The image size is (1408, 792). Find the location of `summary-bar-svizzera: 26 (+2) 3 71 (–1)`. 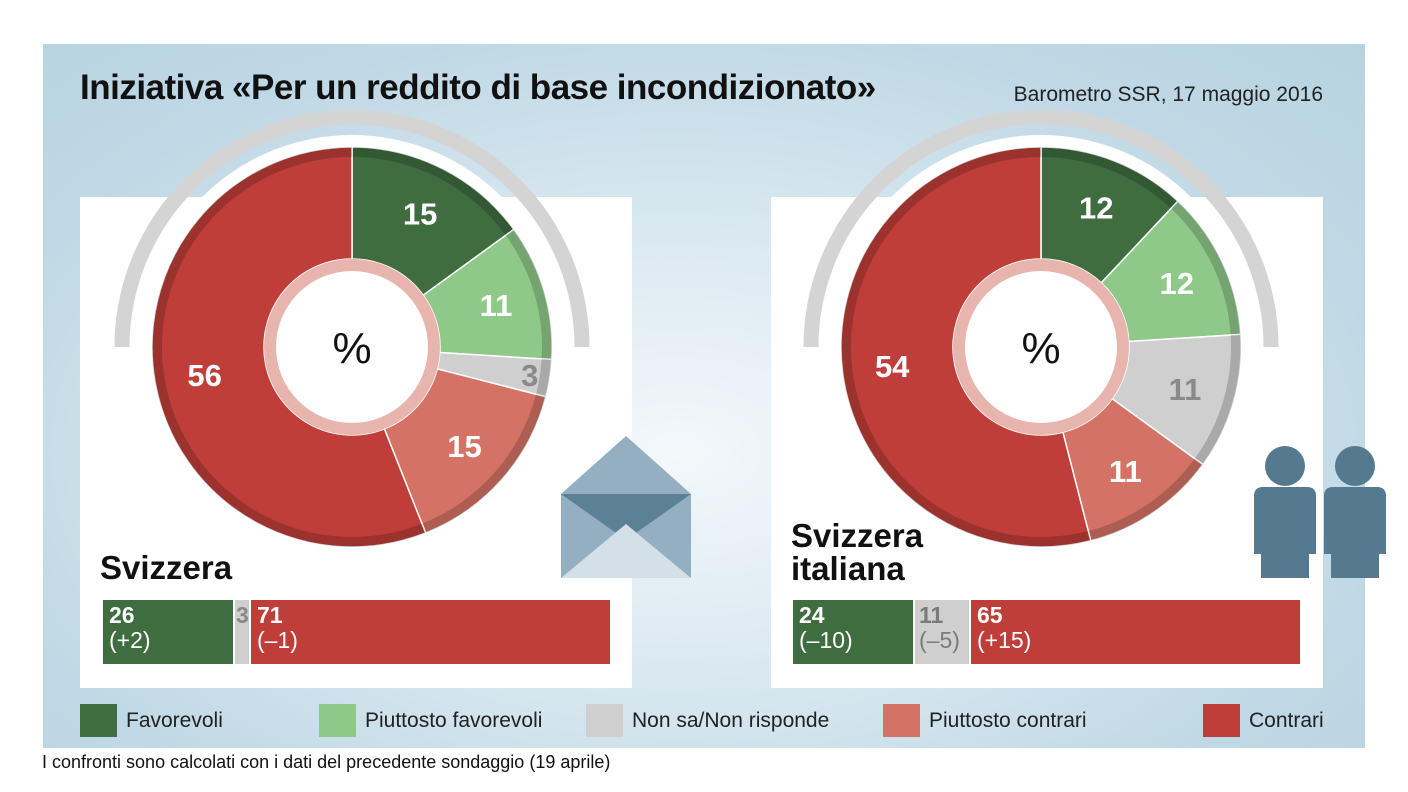

summary-bar-svizzera: 26 (+2) 3 71 (–1) is located at coordinates (356, 632).